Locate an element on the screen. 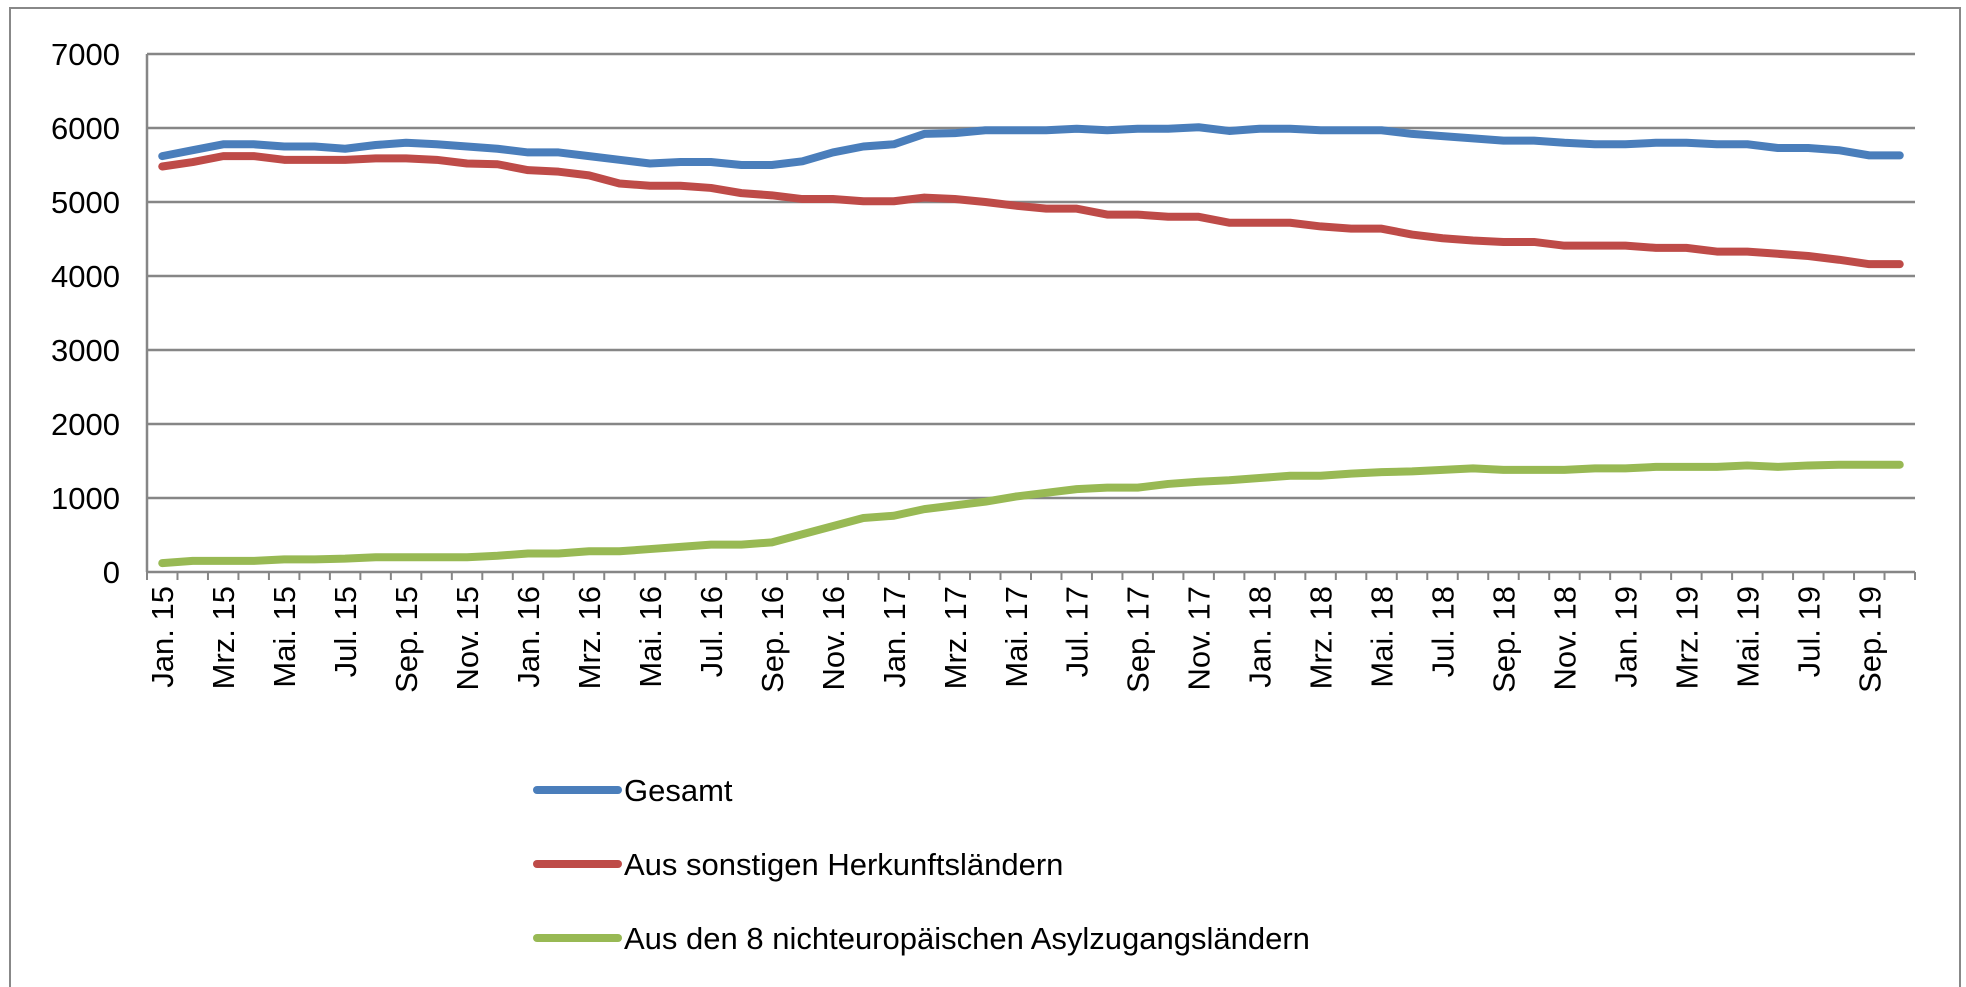  x-tick-label: Jul. 15 is located at coordinates (345, 631).